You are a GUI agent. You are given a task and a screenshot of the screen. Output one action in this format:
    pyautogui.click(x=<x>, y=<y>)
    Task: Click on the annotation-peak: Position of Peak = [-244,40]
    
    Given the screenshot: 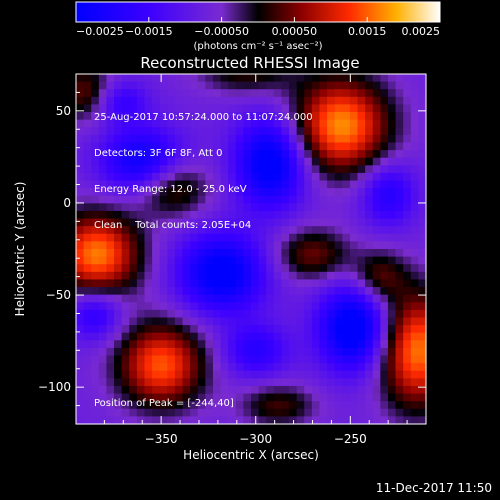 What is the action you would take?
    pyautogui.click(x=164, y=403)
    